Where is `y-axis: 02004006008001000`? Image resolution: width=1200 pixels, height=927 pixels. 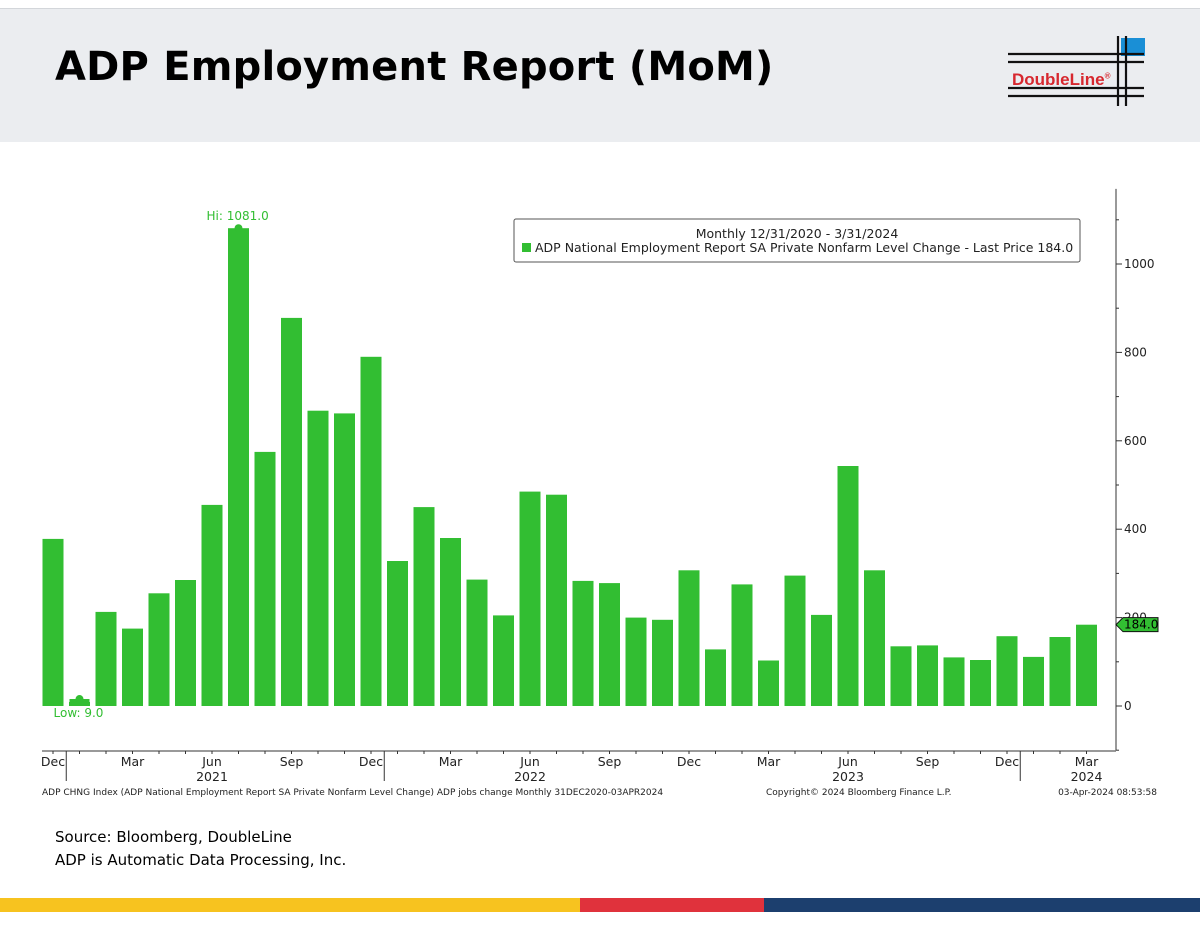 y-axis: 02004006008001000 is located at coordinates (1135, 469).